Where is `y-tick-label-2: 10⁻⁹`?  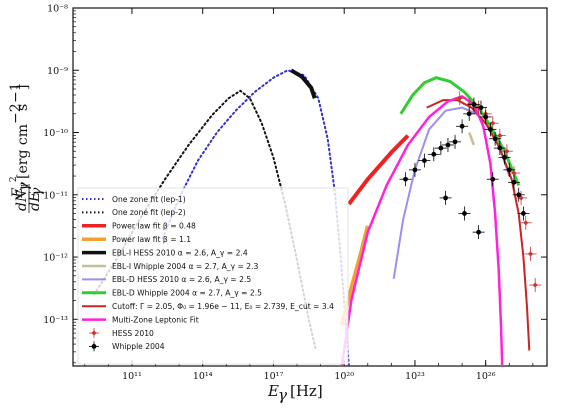
y-tick-label-2: 10⁻⁹ is located at coordinates (57, 71).